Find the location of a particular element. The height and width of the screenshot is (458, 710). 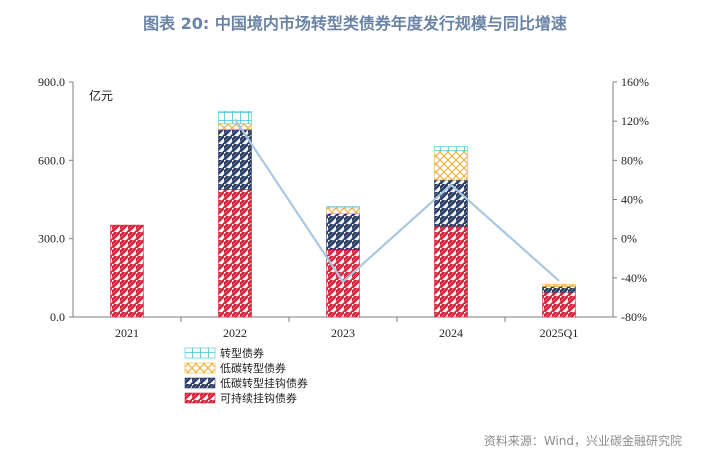

legend-label-transition: 转型债券 is located at coordinates (242, 353).